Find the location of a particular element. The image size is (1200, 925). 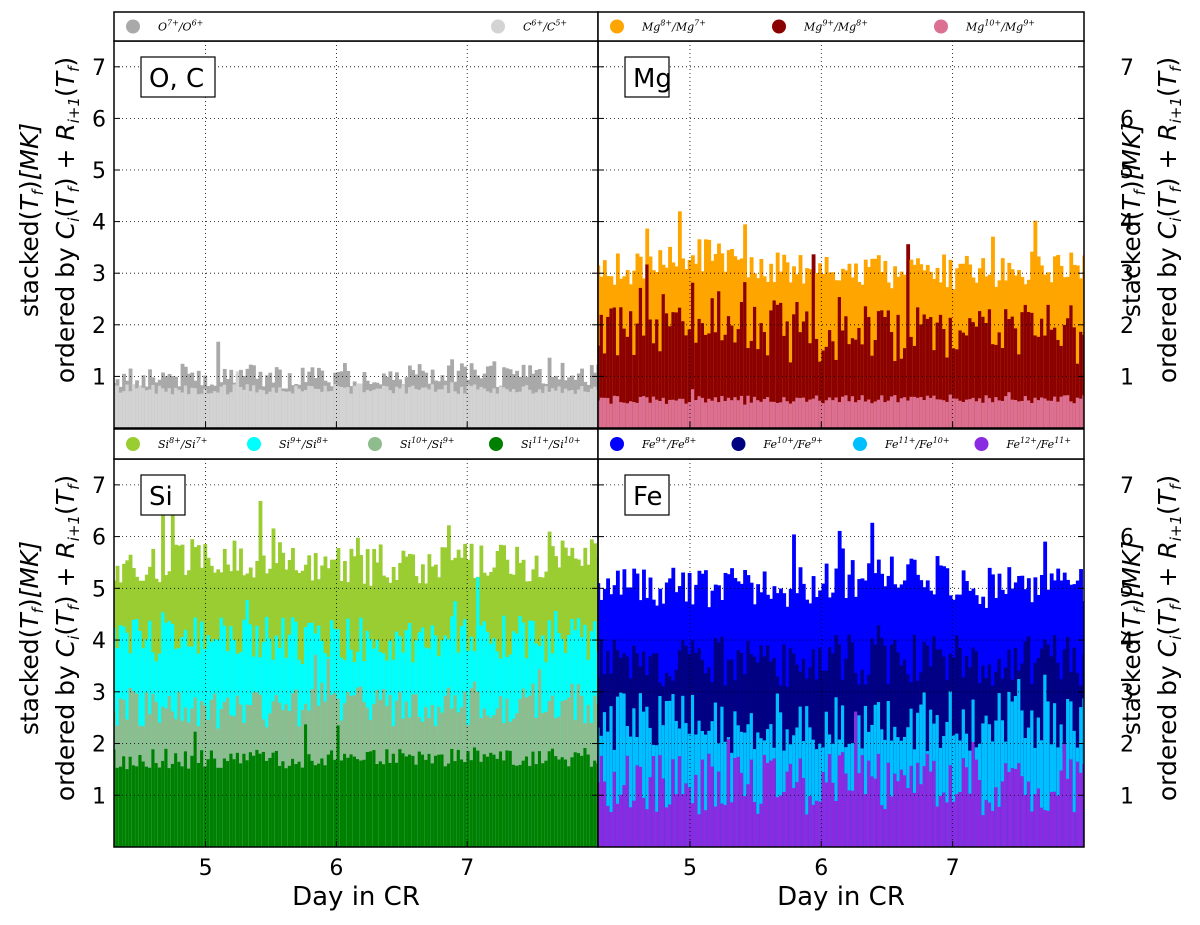

bar-C6-C5--43 is located at coordinates (254, 406).